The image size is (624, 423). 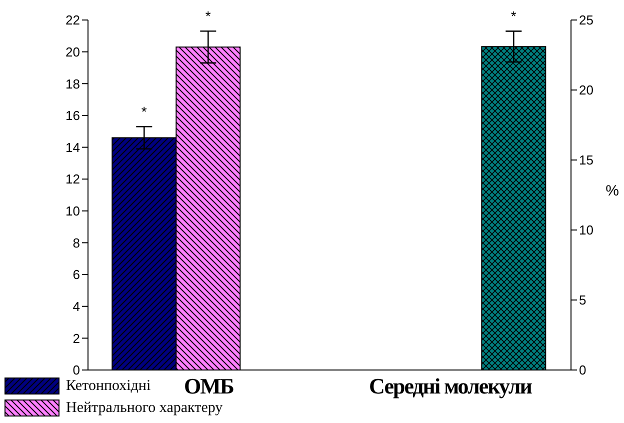 What do you see at coordinates (582, 370) in the screenshot?
I see `y2-tick-label: 0` at bounding box center [582, 370].